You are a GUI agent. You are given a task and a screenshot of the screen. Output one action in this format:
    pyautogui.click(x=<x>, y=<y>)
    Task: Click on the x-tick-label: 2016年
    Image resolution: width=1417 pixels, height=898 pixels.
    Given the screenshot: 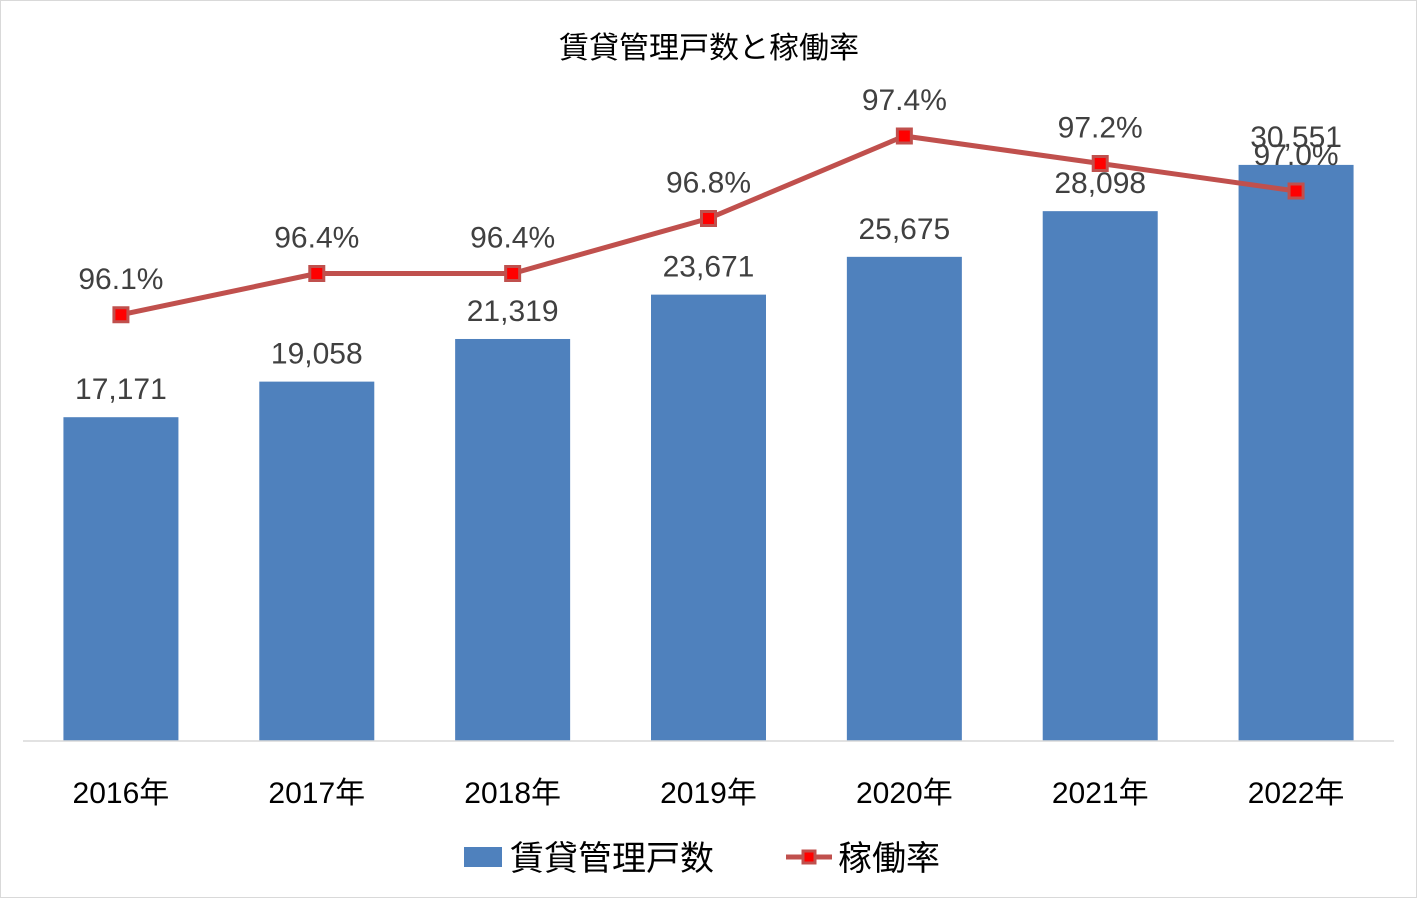 What is the action you would take?
    pyautogui.click(x=121, y=793)
    